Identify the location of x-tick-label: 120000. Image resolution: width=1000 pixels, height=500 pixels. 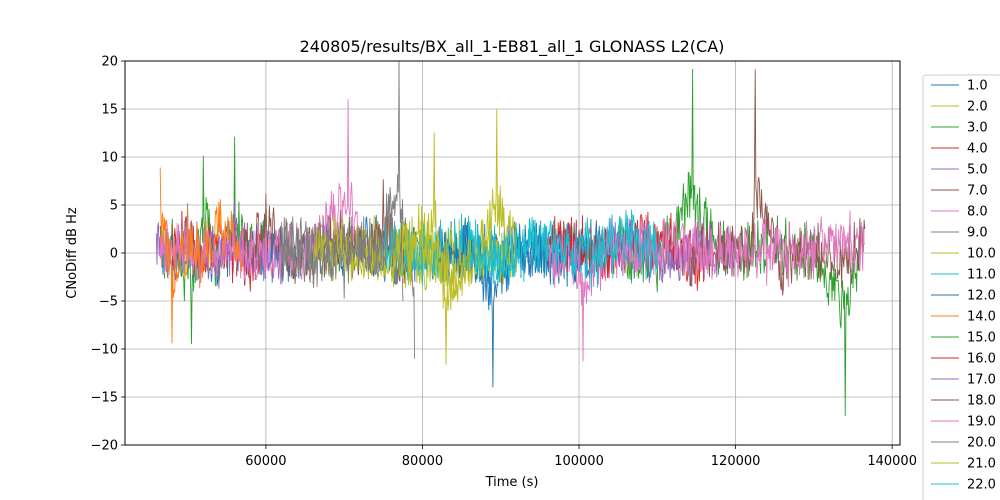
(736, 461).